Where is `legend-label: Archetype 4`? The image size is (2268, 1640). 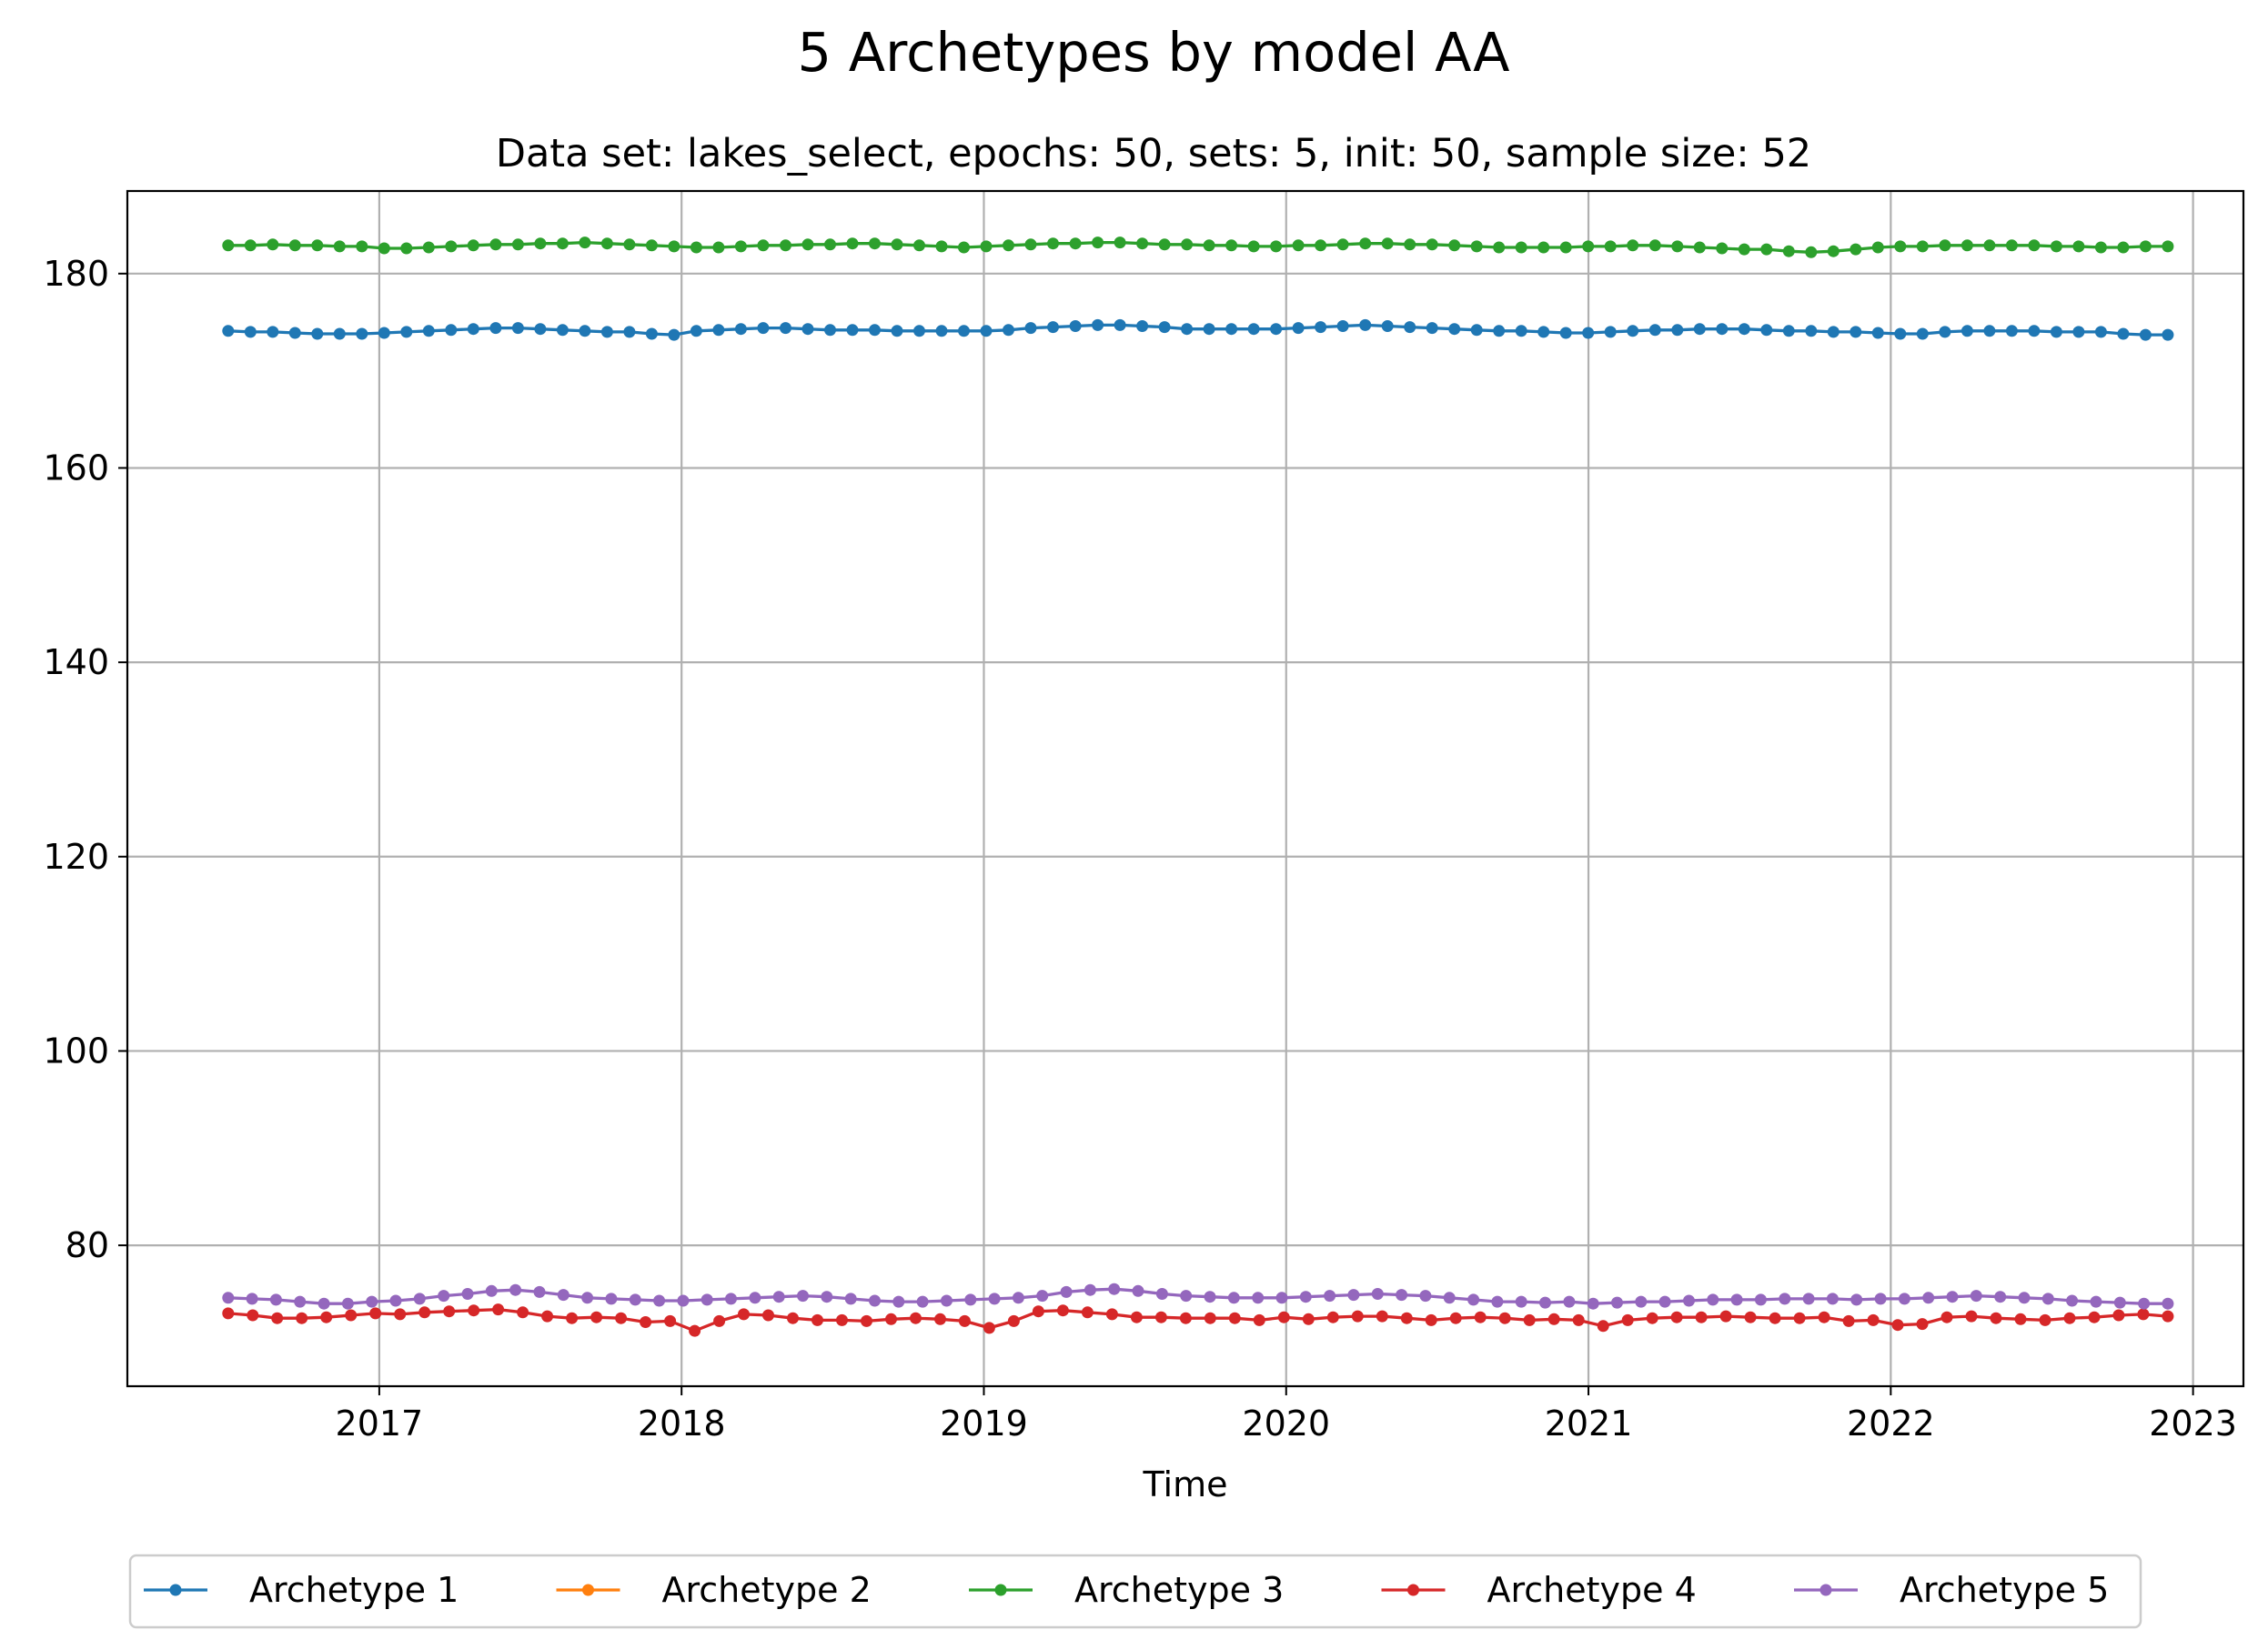 legend-label: Archetype 4 is located at coordinates (1592, 1590).